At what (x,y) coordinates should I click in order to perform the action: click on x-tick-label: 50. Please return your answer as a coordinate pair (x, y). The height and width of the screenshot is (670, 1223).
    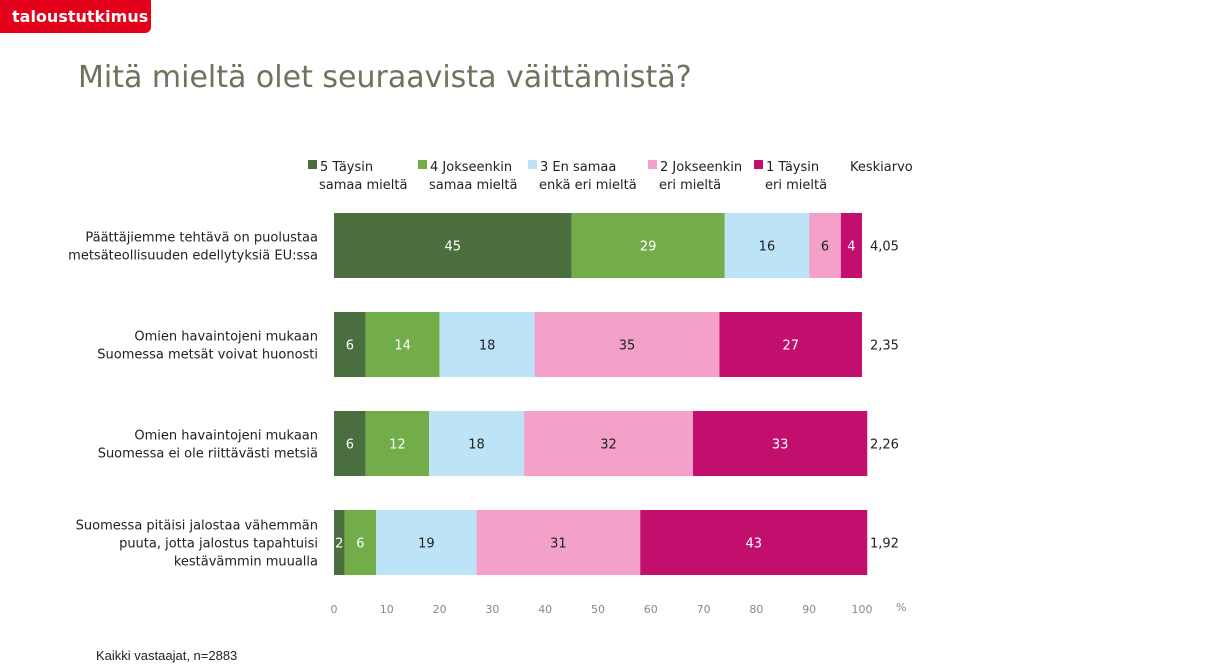
    Looking at the image, I should click on (598, 609).